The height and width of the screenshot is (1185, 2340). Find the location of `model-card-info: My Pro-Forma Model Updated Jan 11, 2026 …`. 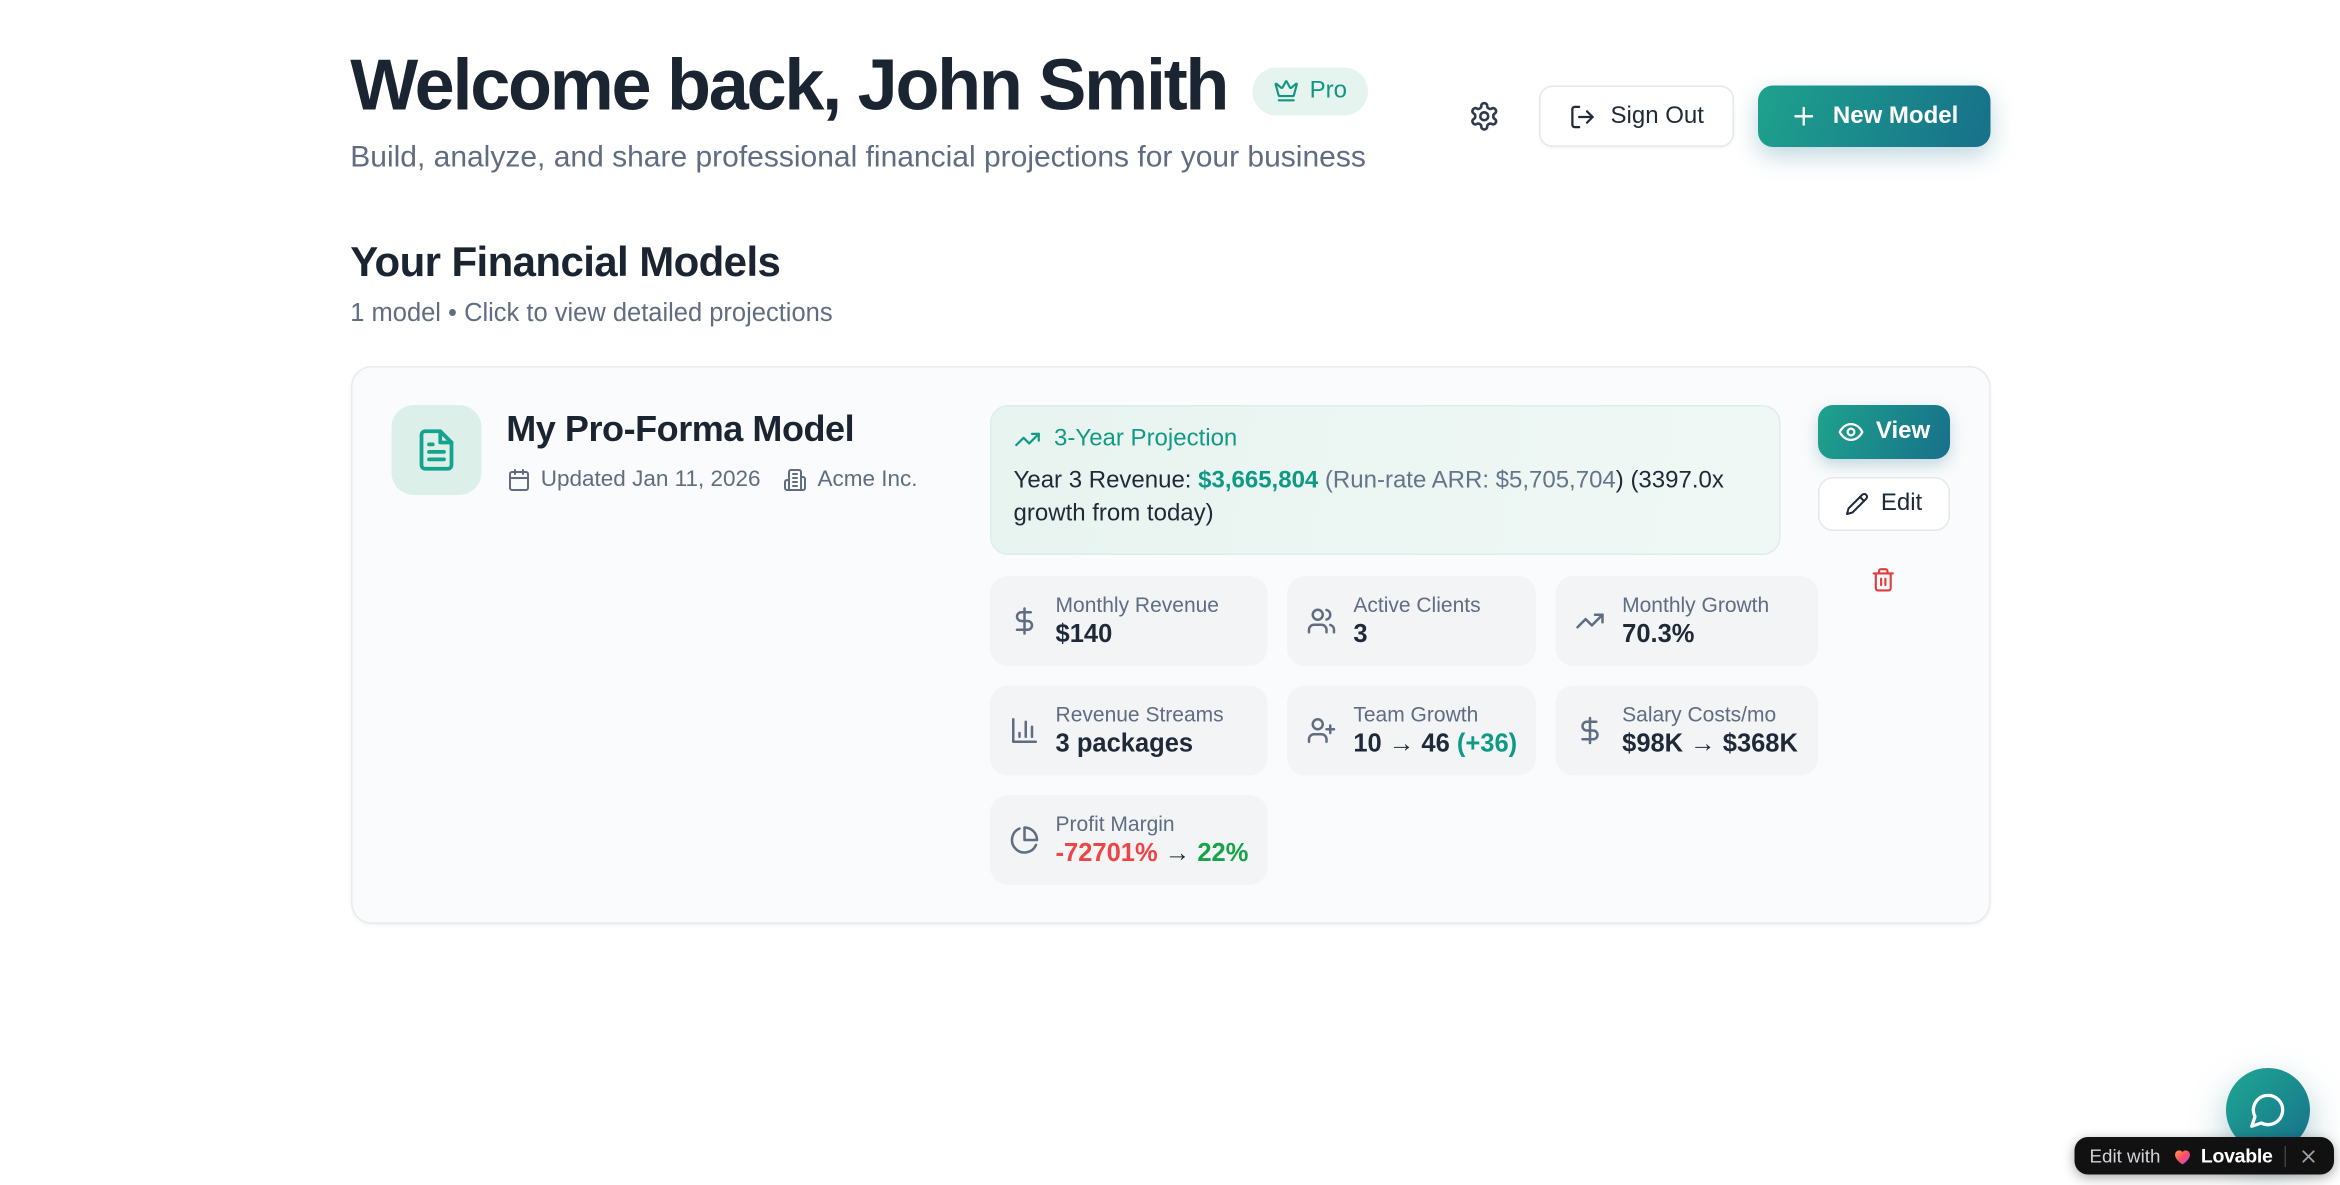

model-card-info: My Pro-Forma Model Updated Jan 11, 2026 … is located at coordinates (654, 645).